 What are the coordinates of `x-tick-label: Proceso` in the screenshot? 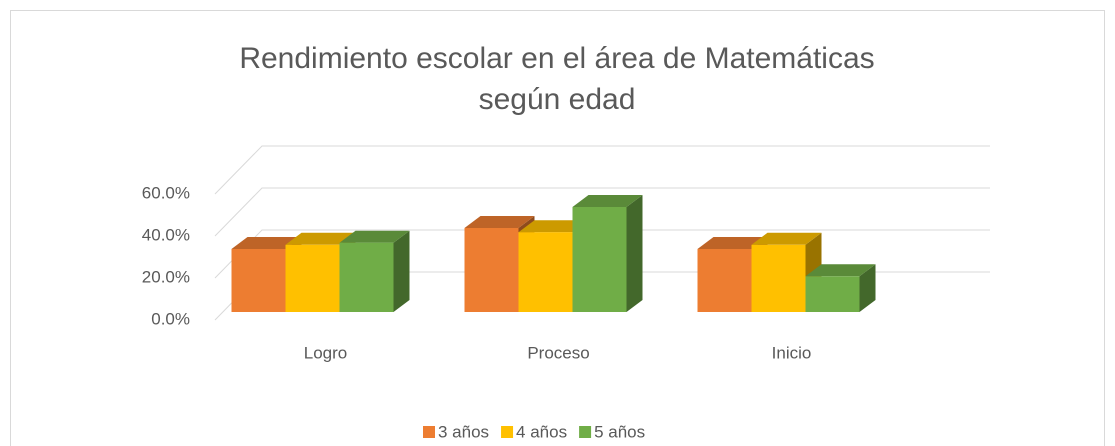 It's located at (558, 352).